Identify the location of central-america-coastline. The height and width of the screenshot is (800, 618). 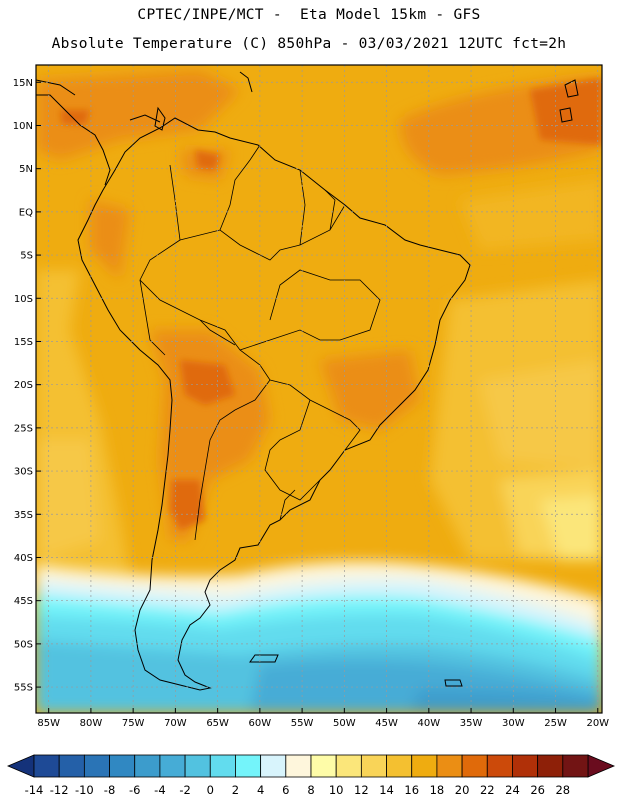
(73, 140).